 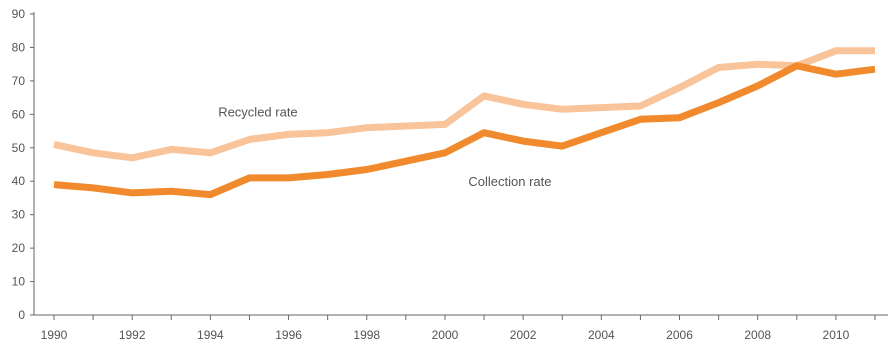 I want to click on x-tick-label: 1994, so click(x=210, y=335).